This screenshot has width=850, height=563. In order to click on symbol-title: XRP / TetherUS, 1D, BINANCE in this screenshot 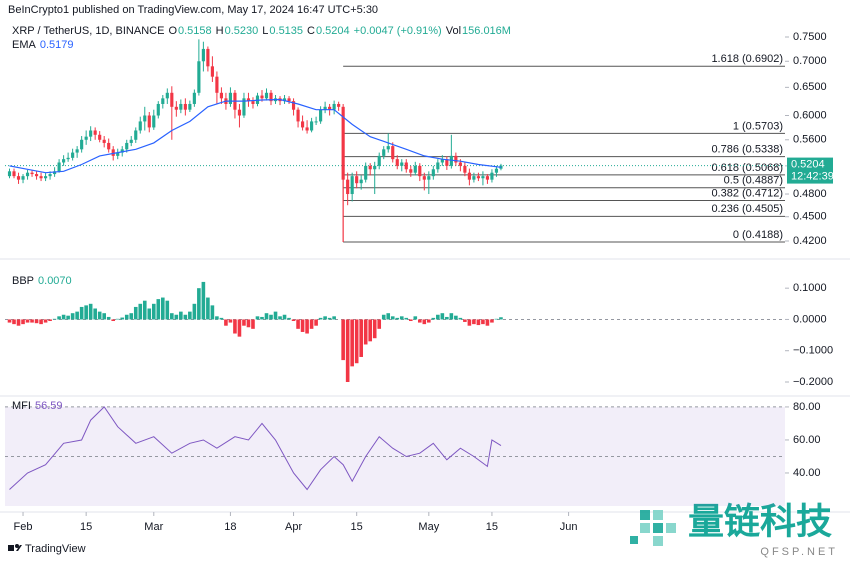, I will do `click(88, 31)`.